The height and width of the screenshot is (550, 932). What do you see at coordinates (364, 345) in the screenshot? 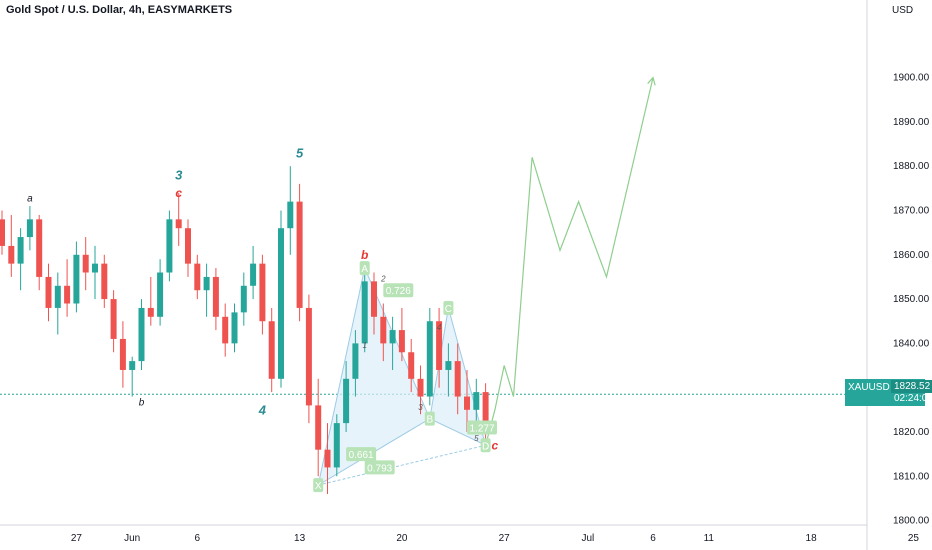
I see `wave-label: 1` at bounding box center [364, 345].